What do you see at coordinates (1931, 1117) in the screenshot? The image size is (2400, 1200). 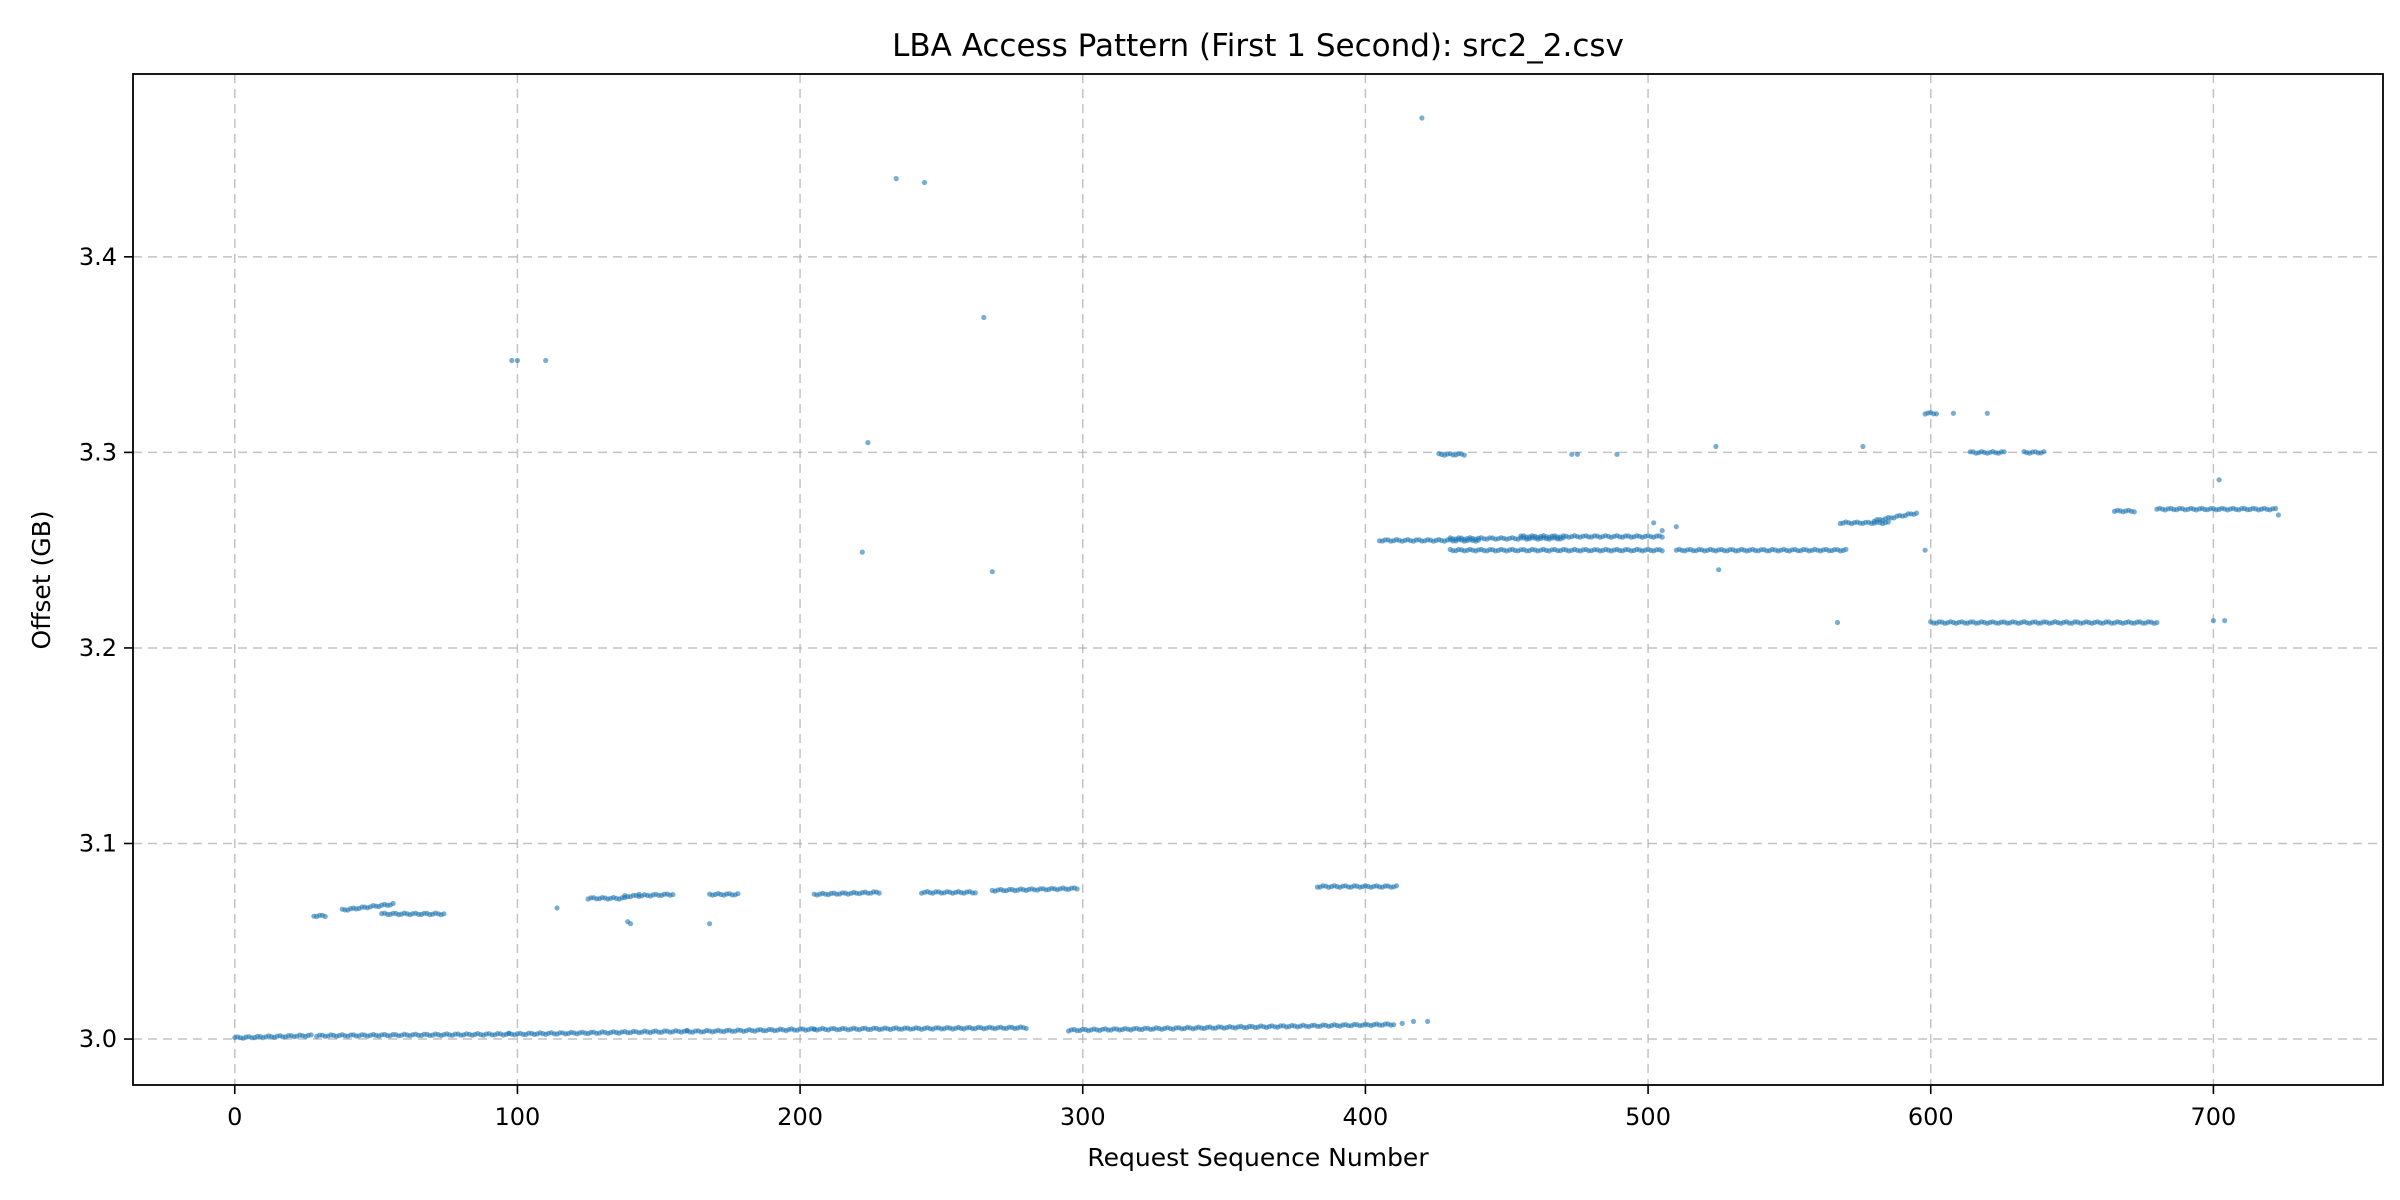 I see `x-tick-label: 600` at bounding box center [1931, 1117].